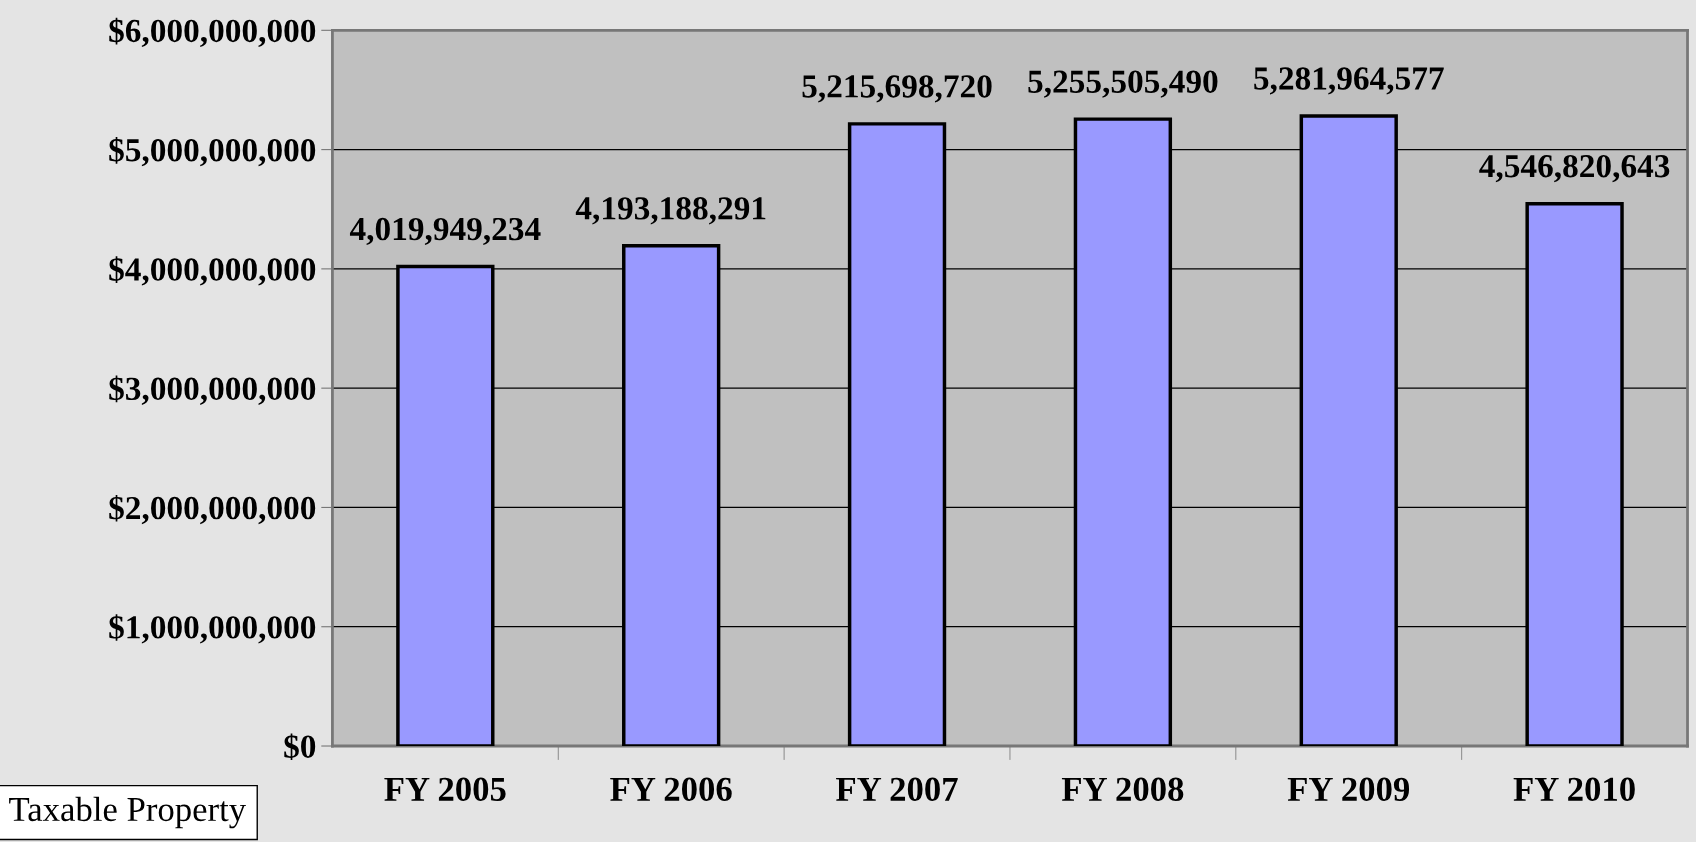 This screenshot has width=1696, height=842. I want to click on y-tick-label: $2,000,000,000, so click(212, 509).